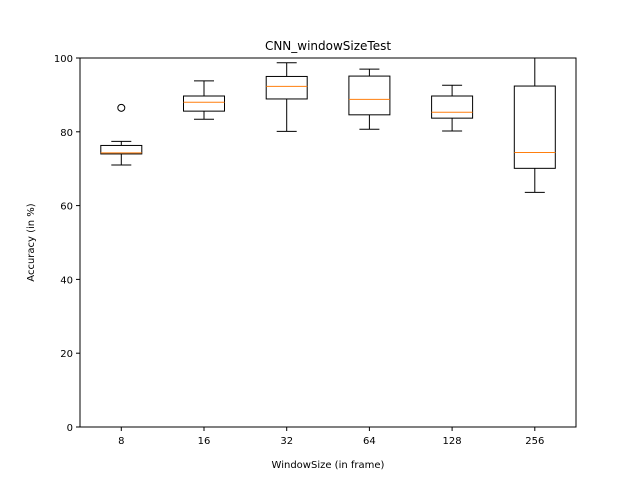 Image resolution: width=640 pixels, height=480 pixels. I want to click on outlier-point, so click(121, 107).